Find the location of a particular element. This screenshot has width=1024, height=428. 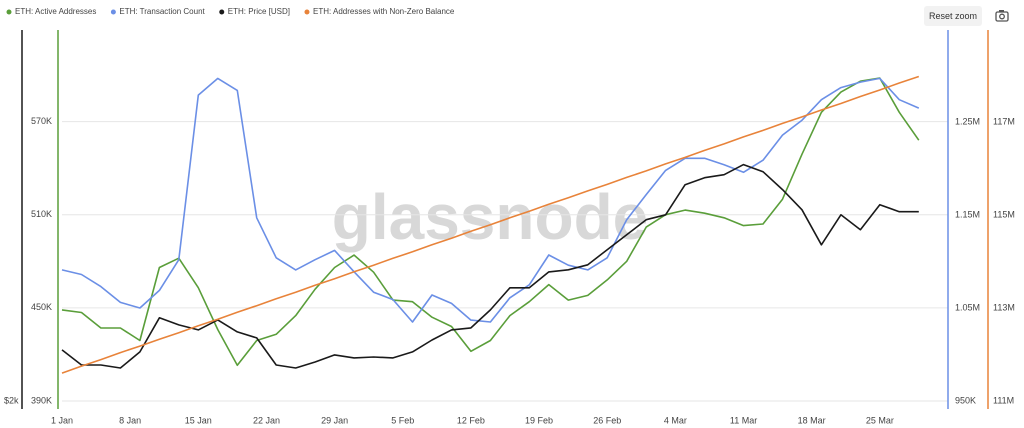

y-tick-label: 117M is located at coordinates (1004, 121).